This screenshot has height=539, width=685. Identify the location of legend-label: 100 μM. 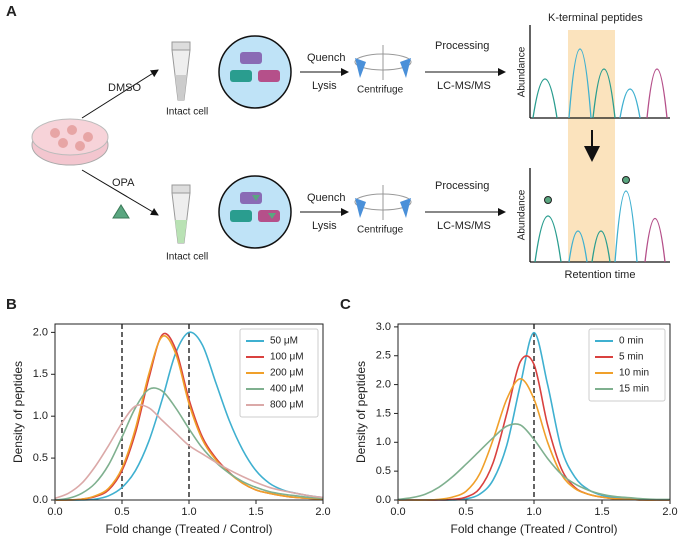
(287, 357).